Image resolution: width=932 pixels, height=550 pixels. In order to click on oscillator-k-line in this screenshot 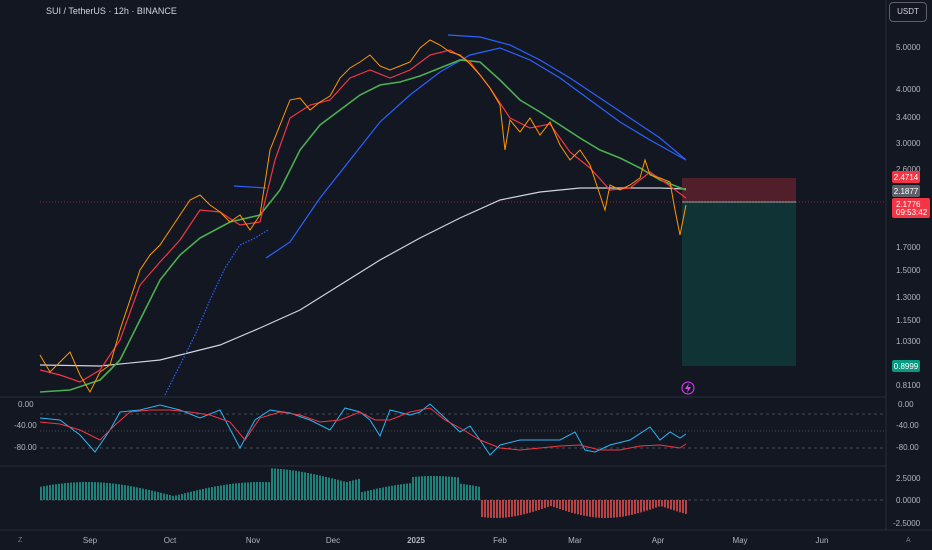, I will do `click(363, 429)`.